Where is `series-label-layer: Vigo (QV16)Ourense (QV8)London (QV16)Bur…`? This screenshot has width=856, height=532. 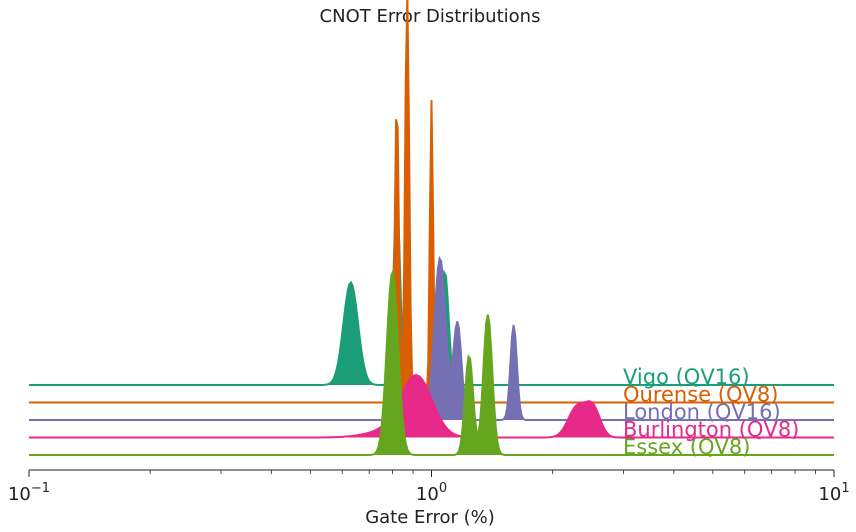
series-label-layer: Vigo (QV16)Ourense (QV8)London (QV16)Bur… is located at coordinates (711, 412).